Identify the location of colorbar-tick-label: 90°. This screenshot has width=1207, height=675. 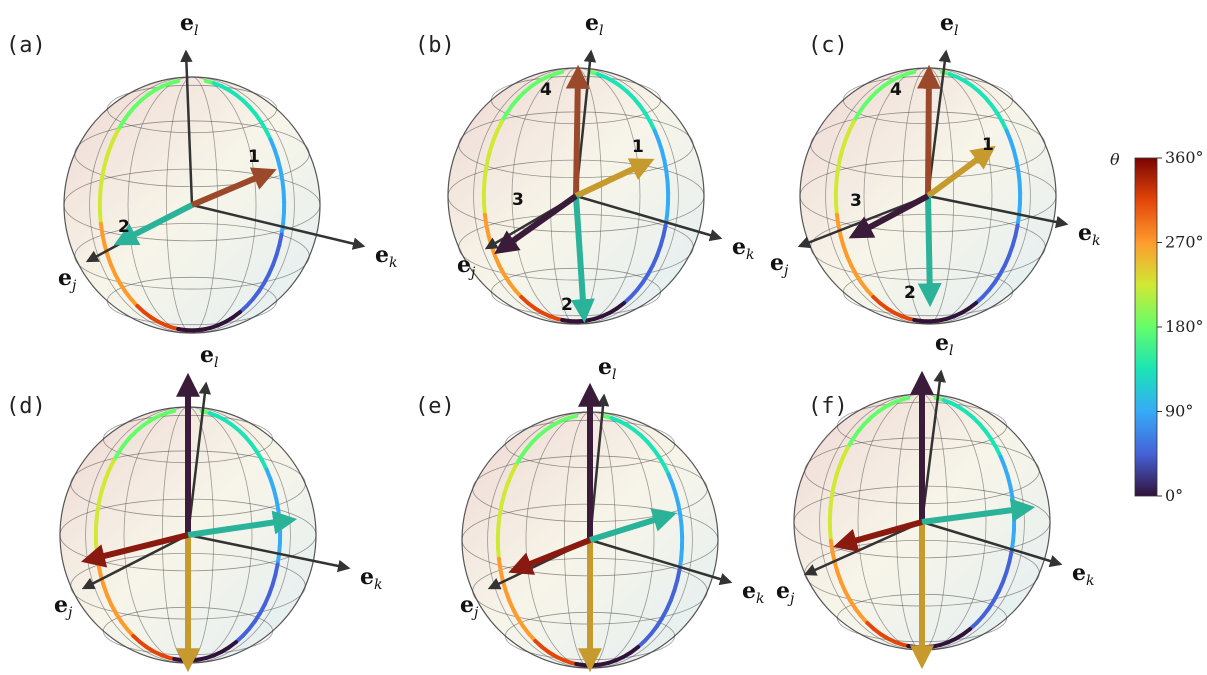
(1179, 411).